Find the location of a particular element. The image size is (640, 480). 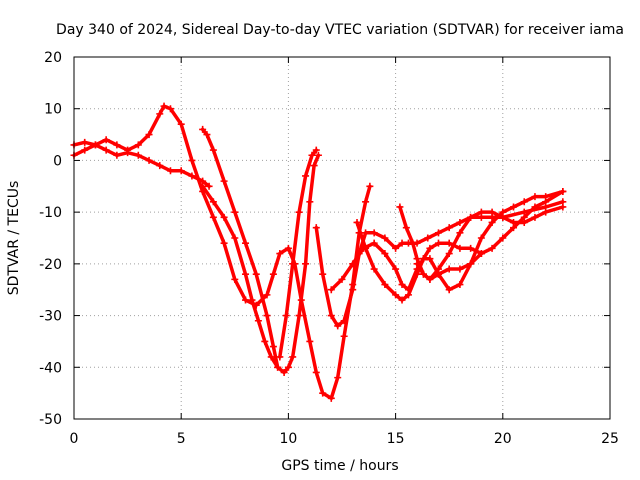

x-tick-label: 25 is located at coordinates (610, 439).